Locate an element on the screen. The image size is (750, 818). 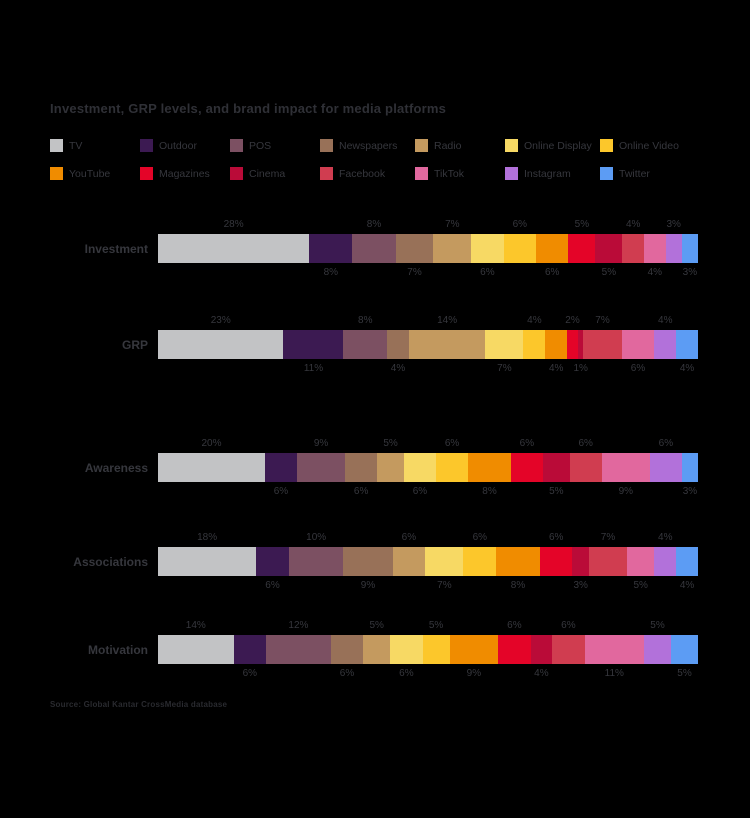
row-label: GRP is located at coordinates (134, 344).